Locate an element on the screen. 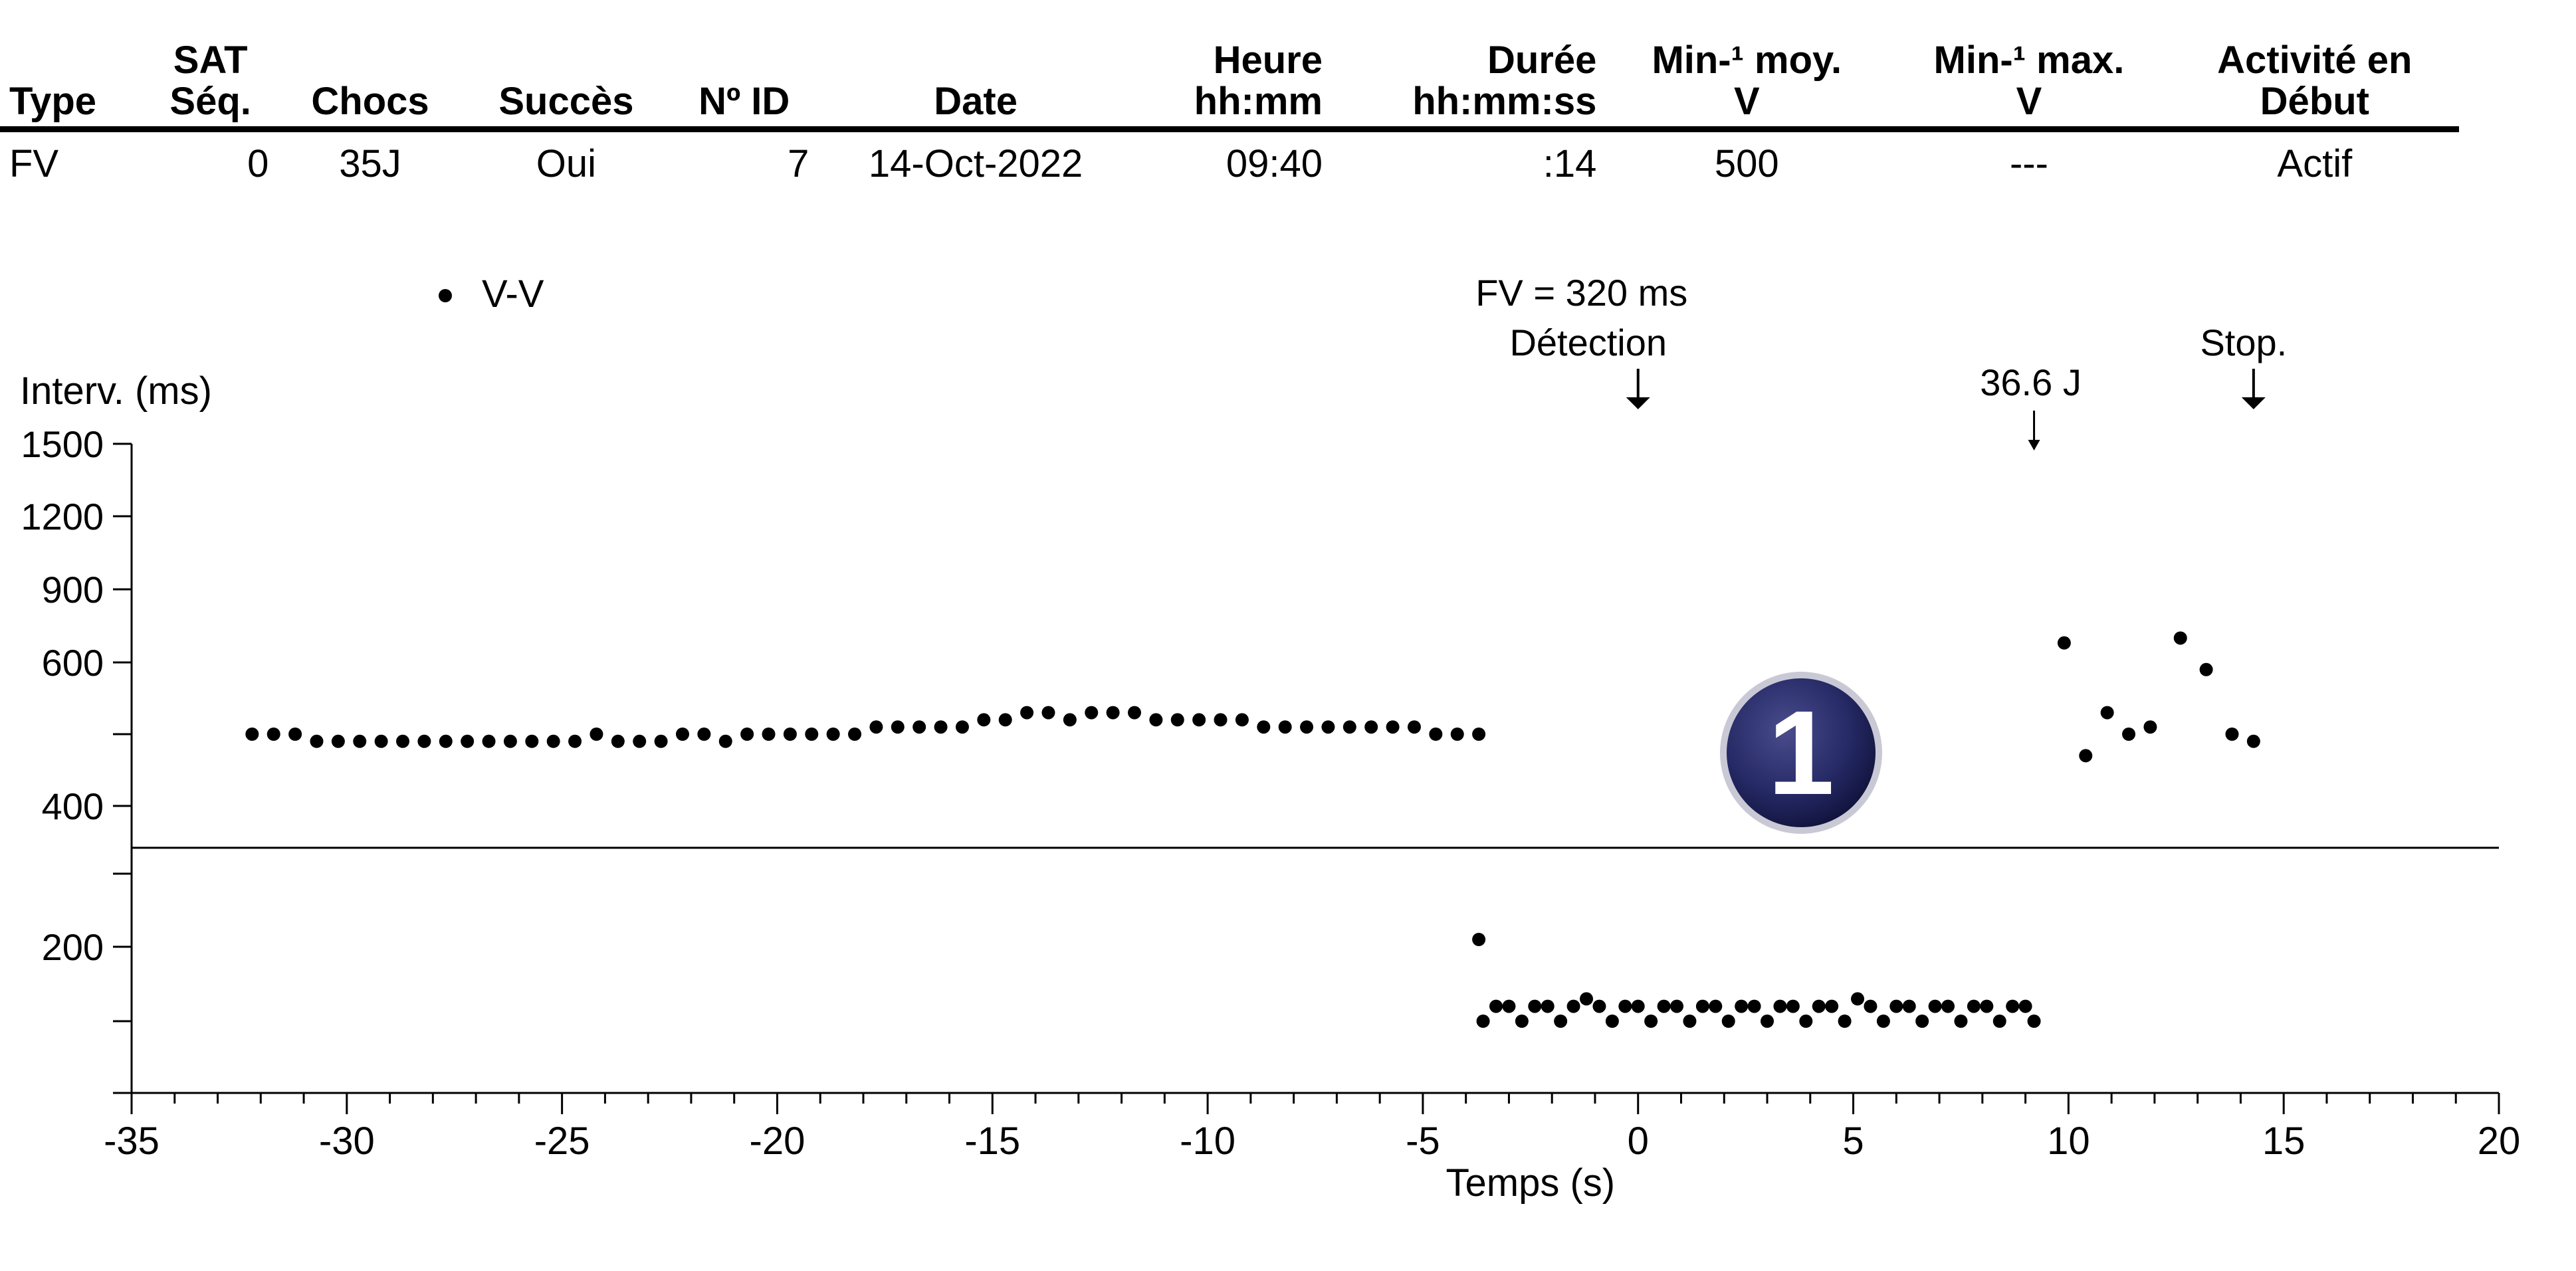 The width and height of the screenshot is (2576, 1271). x-tick-label: 10 is located at coordinates (2068, 1141).